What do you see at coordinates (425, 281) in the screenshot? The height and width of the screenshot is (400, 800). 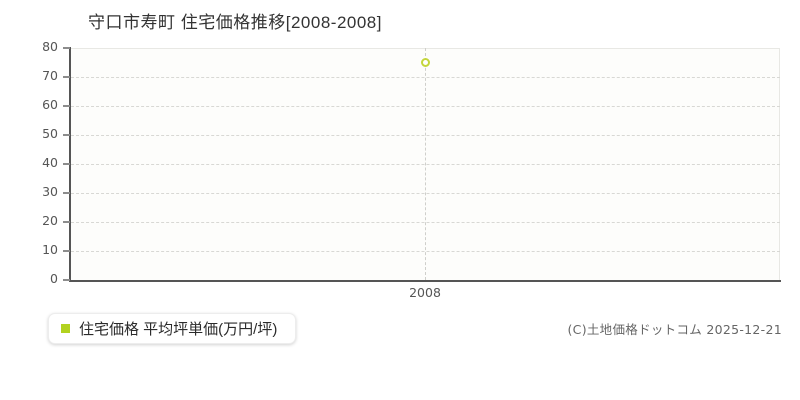 I see `x-axis-line` at bounding box center [425, 281].